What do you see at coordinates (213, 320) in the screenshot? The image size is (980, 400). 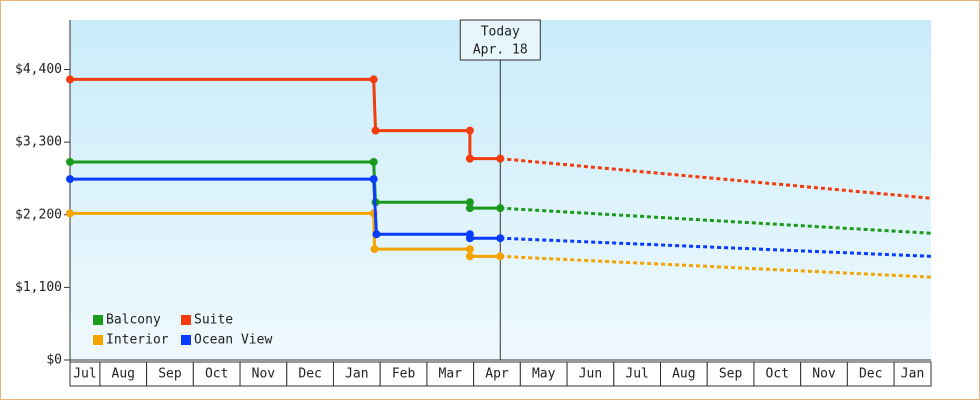 I see `legend-label: Suite` at bounding box center [213, 320].